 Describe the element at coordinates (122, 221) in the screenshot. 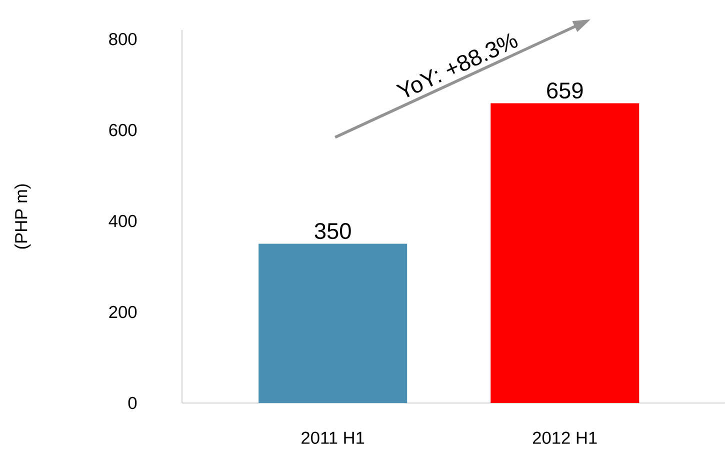

I see `y-tick-label: 400` at that location.